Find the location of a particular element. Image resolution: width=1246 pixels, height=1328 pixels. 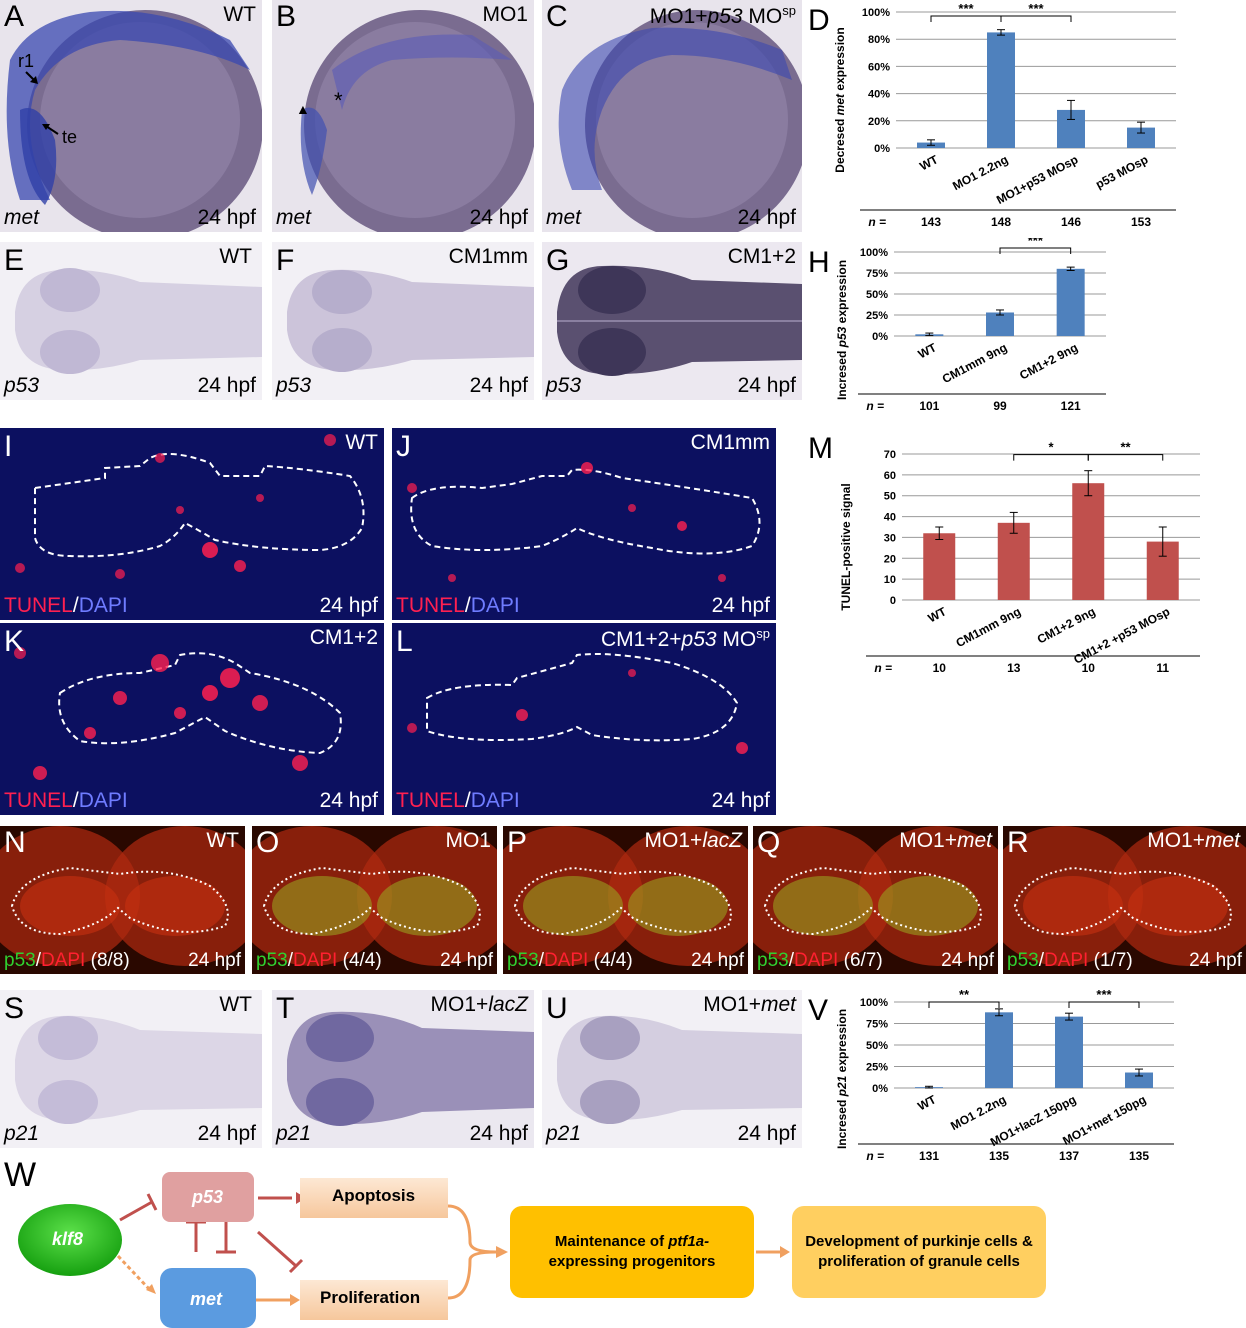

n-value: 148 is located at coordinates (1001, 222).